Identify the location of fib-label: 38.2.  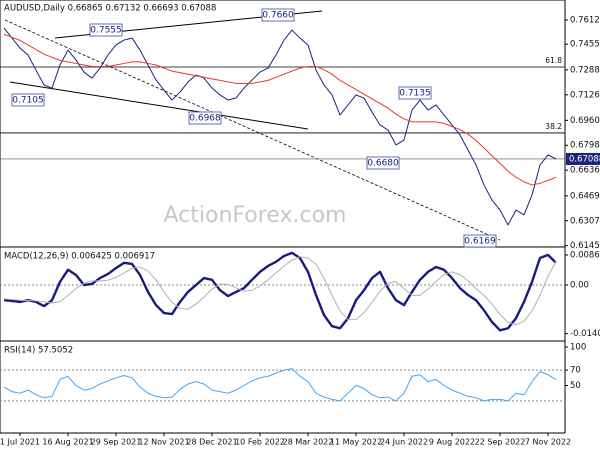
(553, 126).